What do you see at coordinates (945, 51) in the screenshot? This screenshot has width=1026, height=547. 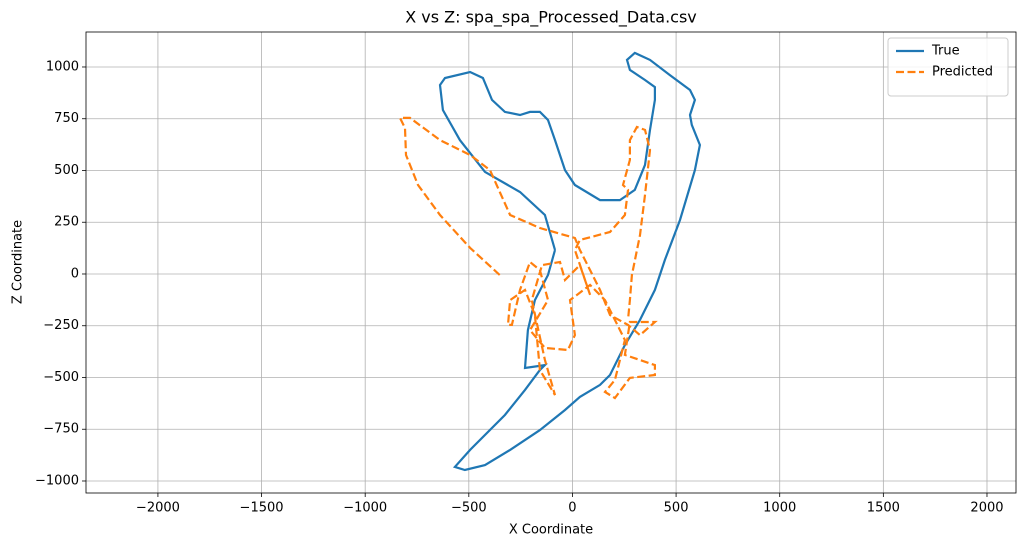 I see `legend-label: True` at bounding box center [945, 51].